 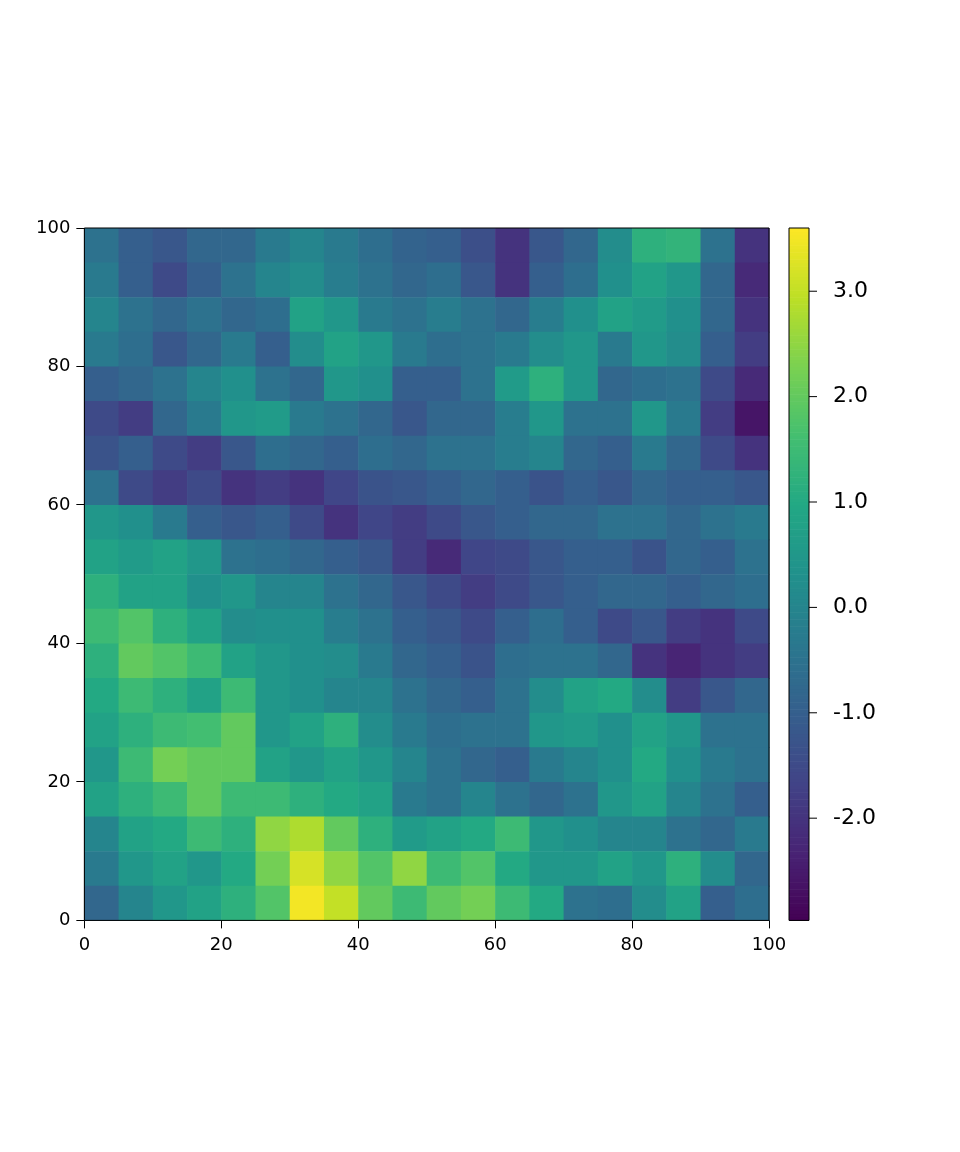 I want to click on x-tick-label: 100, so click(x=769, y=943).